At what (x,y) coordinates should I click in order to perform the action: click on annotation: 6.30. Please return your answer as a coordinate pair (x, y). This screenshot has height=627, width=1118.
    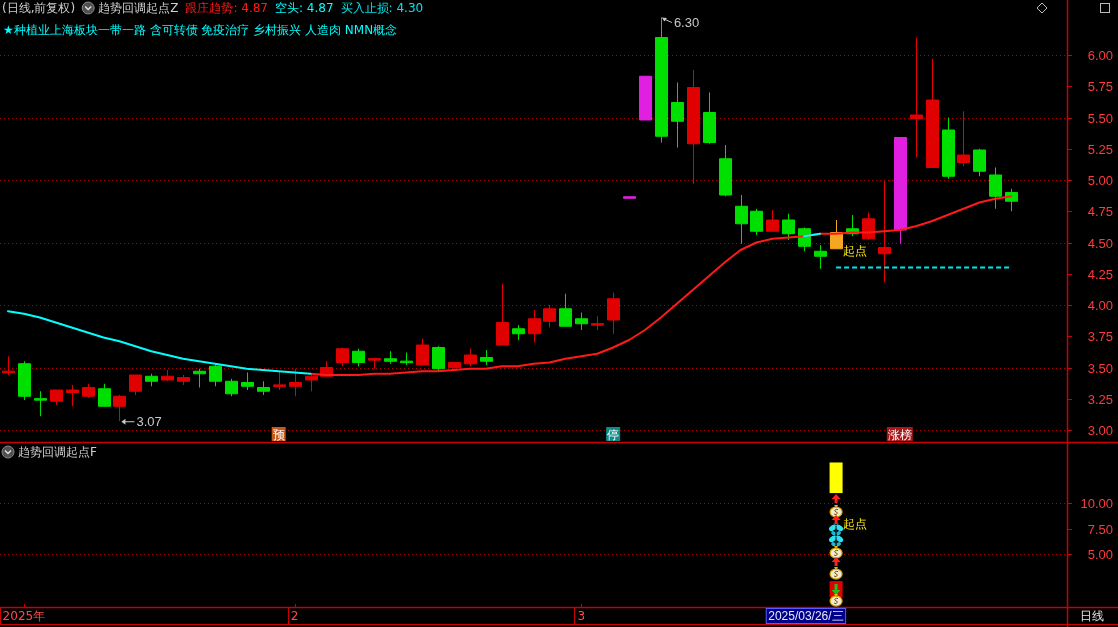
    Looking at the image, I should click on (686, 22).